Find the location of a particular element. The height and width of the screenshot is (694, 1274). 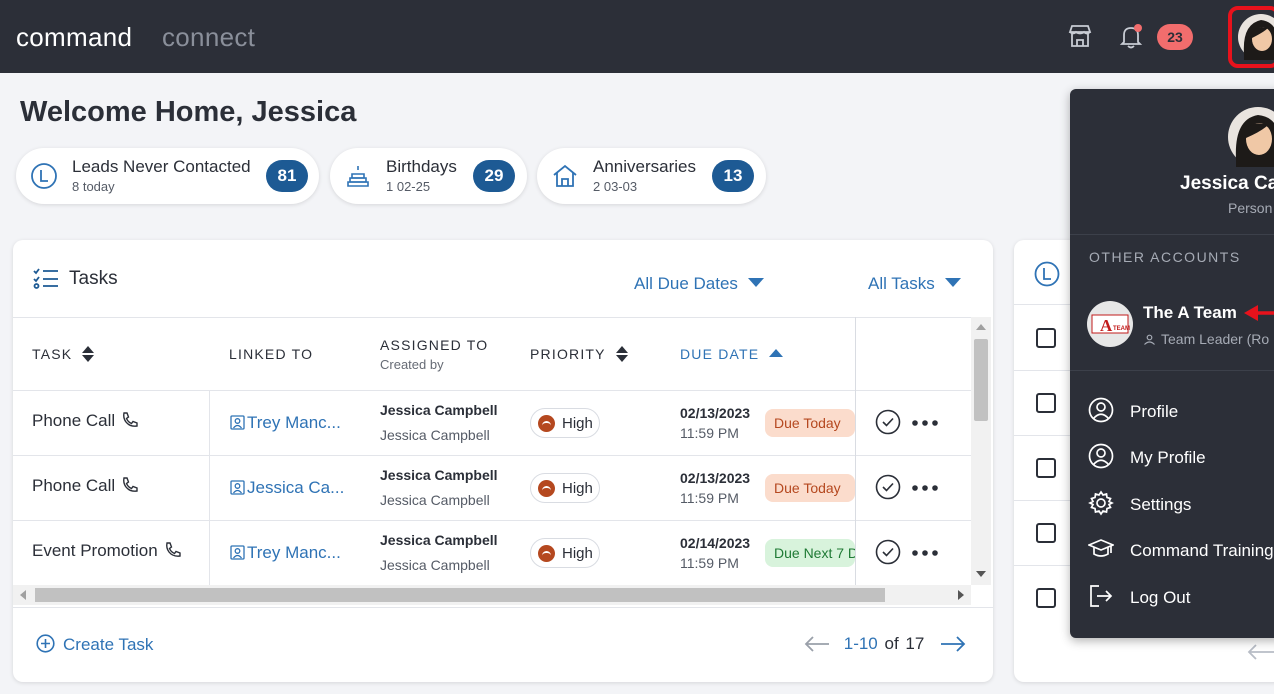

menu-item-label: Profile is located at coordinates (1154, 411).